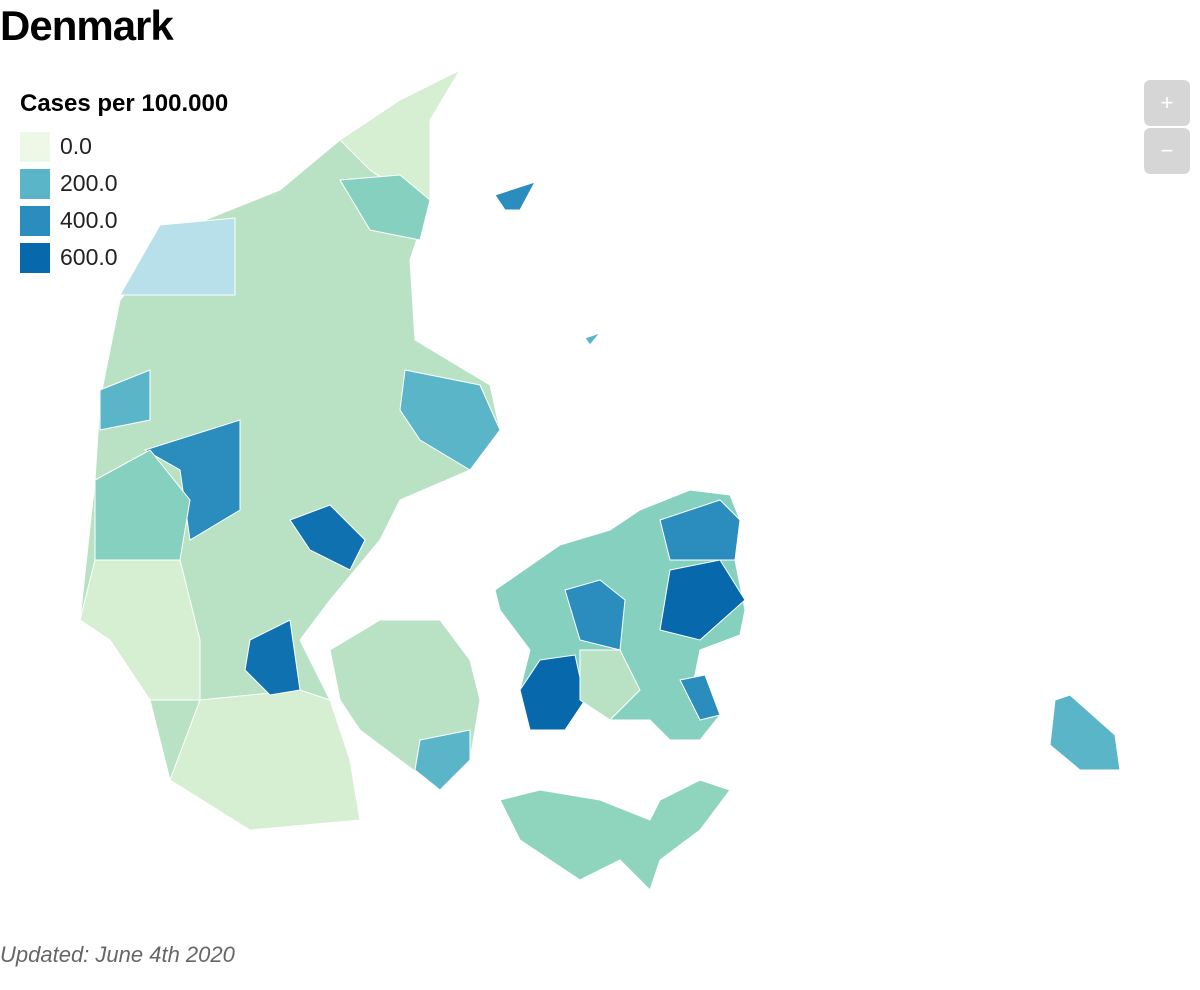  I want to click on legend: Cases per 100.000 0.0 200.0 400.0 600.0, so click(124, 183).